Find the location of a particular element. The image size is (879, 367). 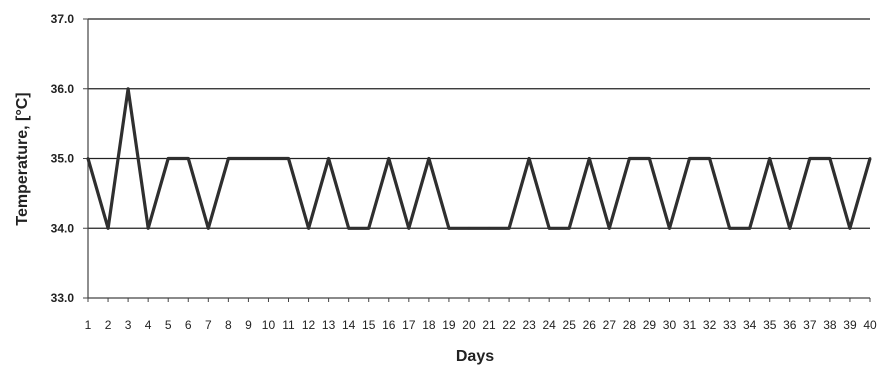

x-tick-label: 33 is located at coordinates (730, 325).